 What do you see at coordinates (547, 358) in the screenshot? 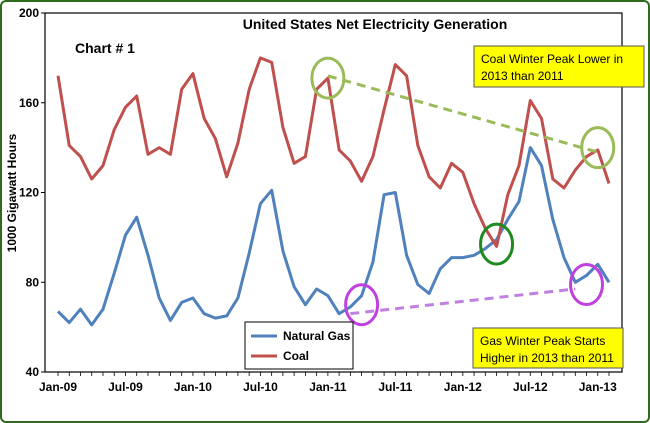
I see `gas-note-line2: Higher in 2013 than 2011` at bounding box center [547, 358].